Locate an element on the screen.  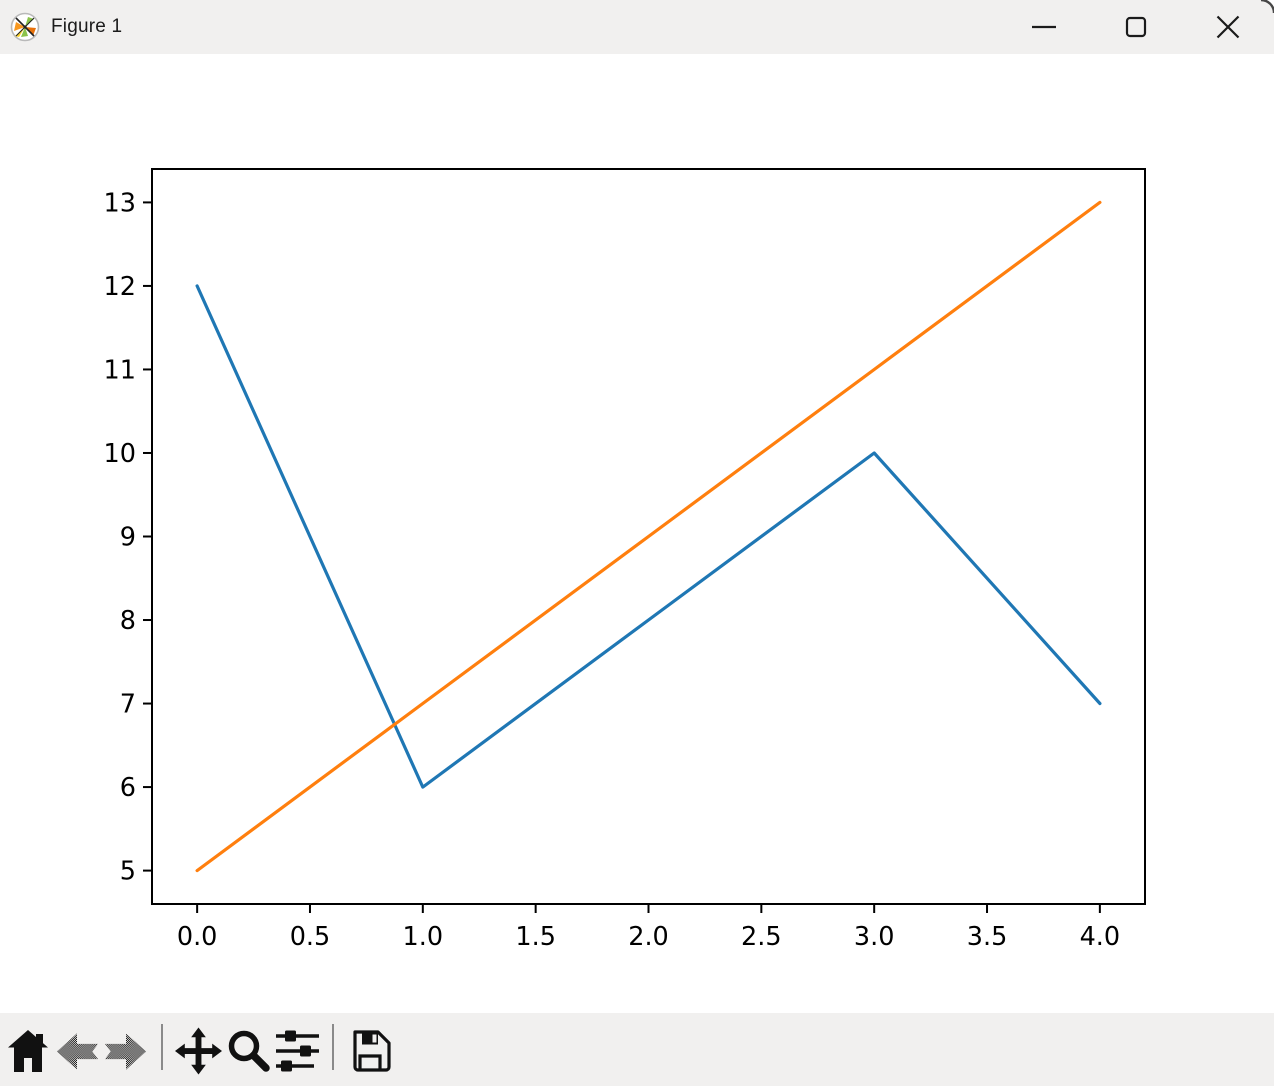
y-tick-label: 11 is located at coordinates (120, 370).